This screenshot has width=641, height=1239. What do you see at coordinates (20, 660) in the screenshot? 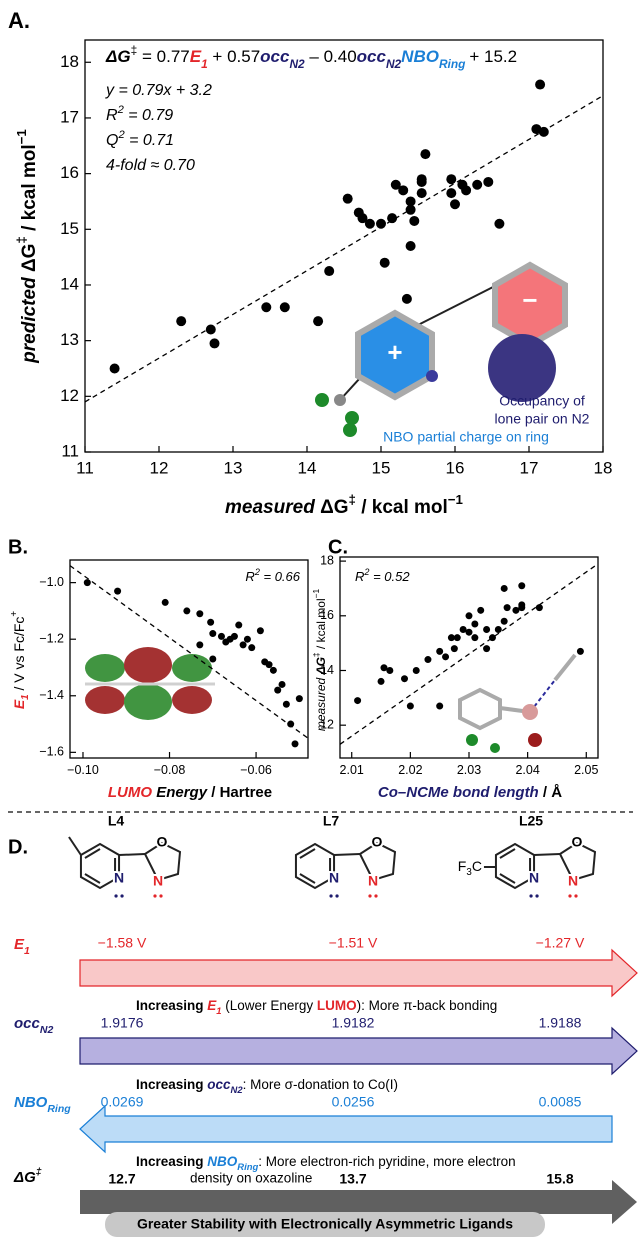
I see `y-axis-title: E1 / V vs Fc/Fc+` at bounding box center [20, 660].